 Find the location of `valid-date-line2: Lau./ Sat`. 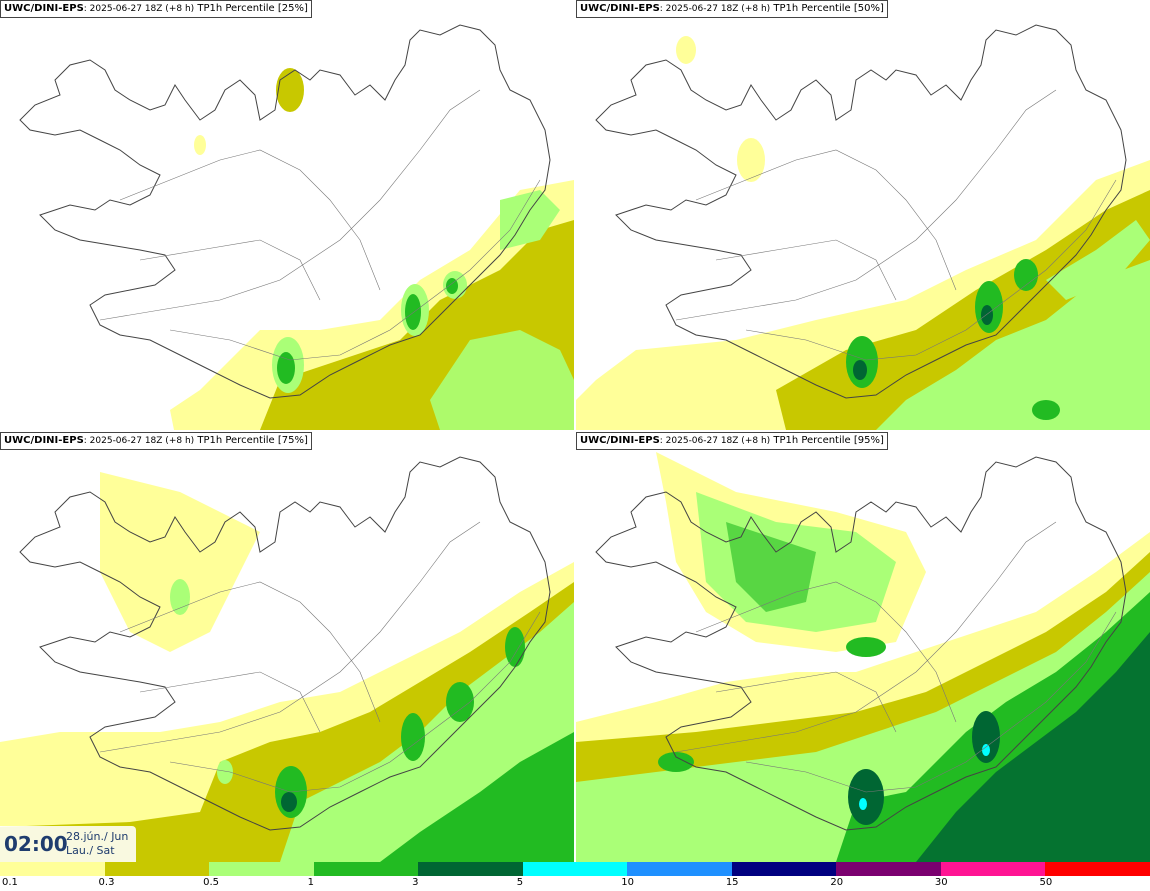

valid-date-line2: Lau./ Sat is located at coordinates (90, 850).